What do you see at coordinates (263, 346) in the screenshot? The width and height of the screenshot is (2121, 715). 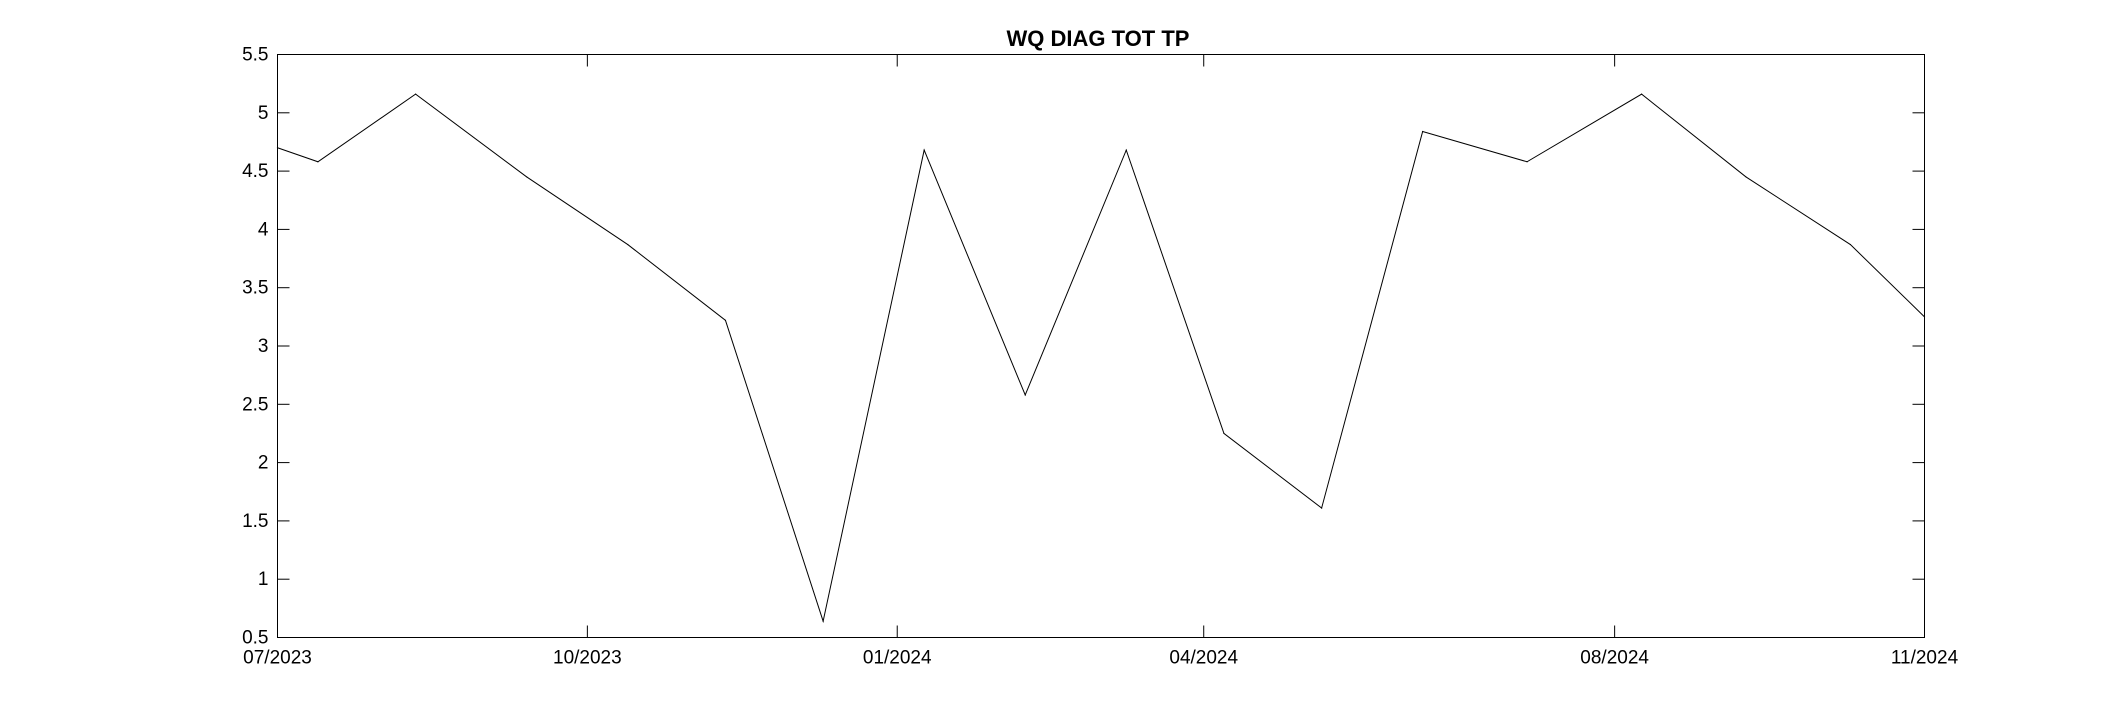 I see `y-tick-label: 3` at bounding box center [263, 346].